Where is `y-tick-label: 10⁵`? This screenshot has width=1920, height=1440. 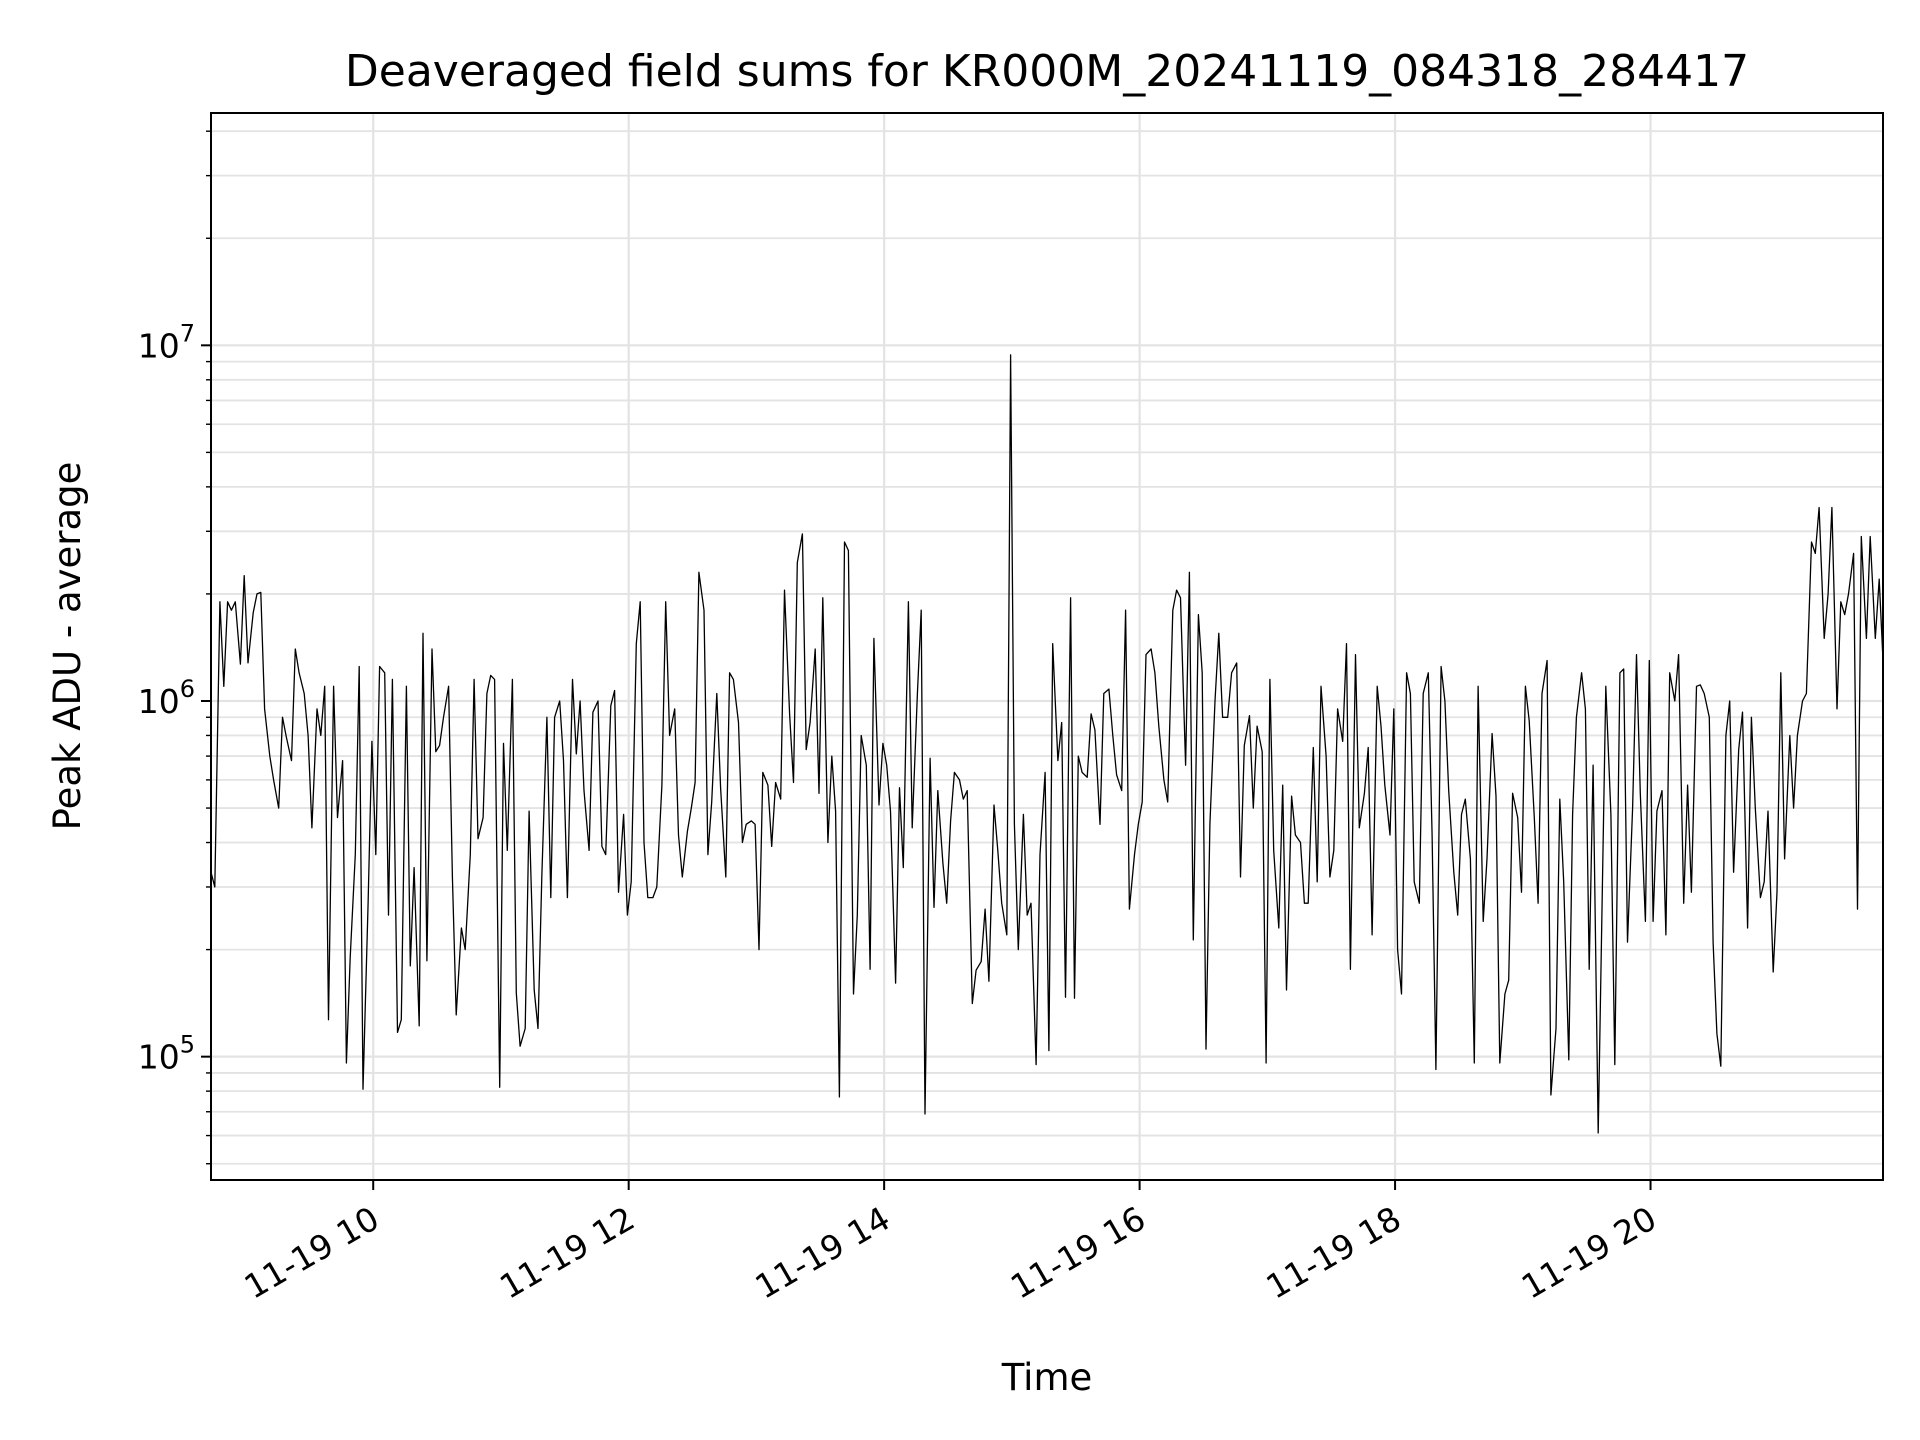
y-tick-label: 10⁵ is located at coordinates (166, 1054).